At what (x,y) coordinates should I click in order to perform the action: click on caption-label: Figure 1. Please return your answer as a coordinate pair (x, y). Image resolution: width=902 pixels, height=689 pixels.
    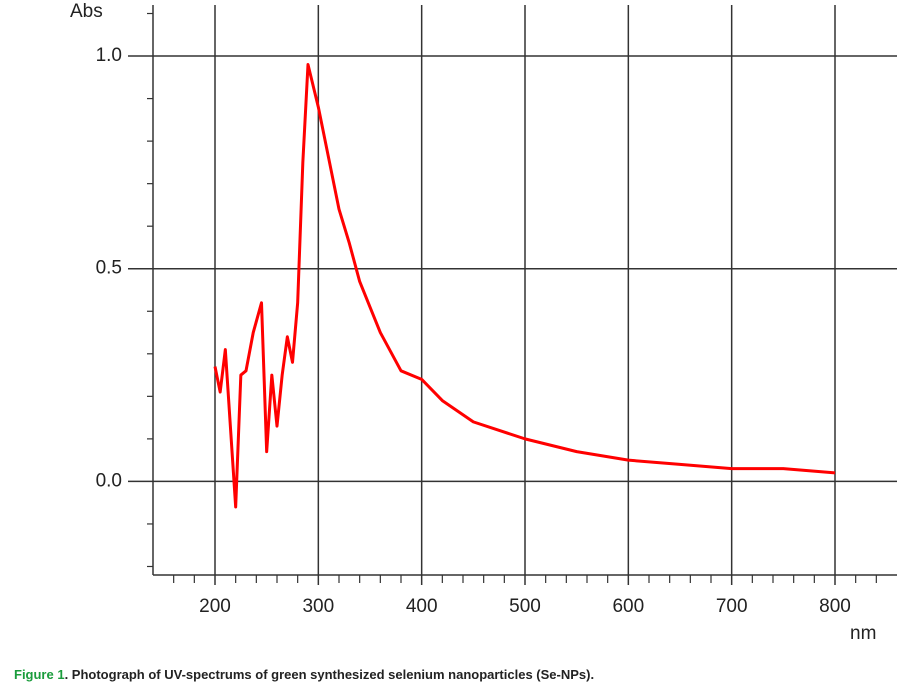
    Looking at the image, I should click on (39, 674).